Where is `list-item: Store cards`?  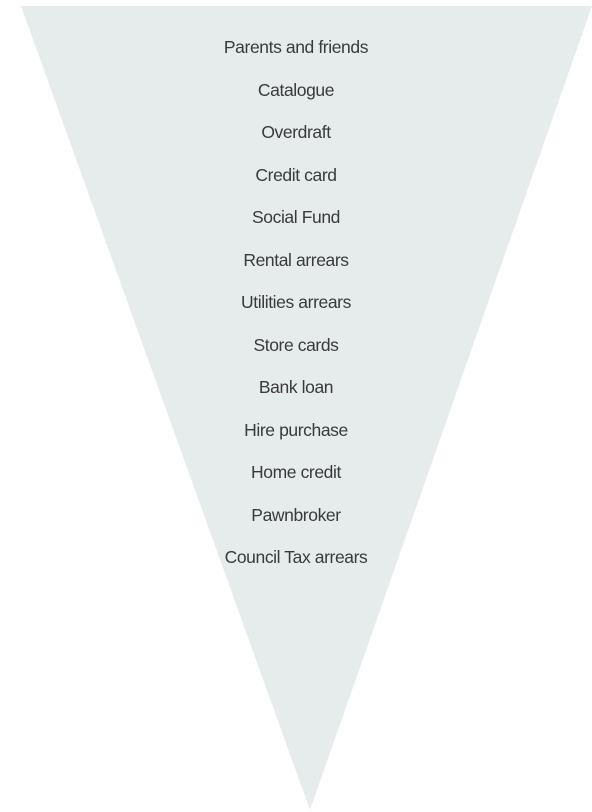 list-item: Store cards is located at coordinates (296, 344).